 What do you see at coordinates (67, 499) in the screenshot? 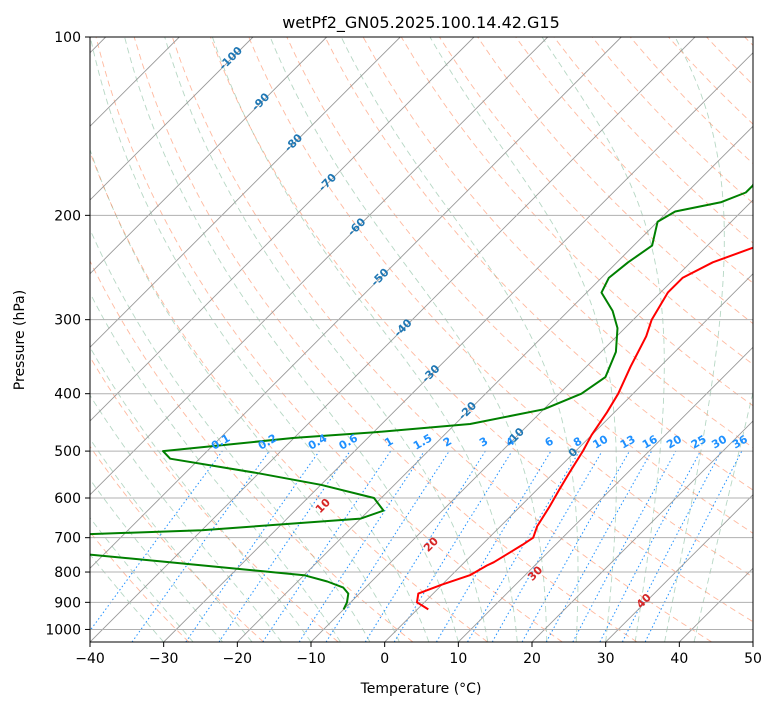
I see `y-tick-label: 600` at bounding box center [67, 499].